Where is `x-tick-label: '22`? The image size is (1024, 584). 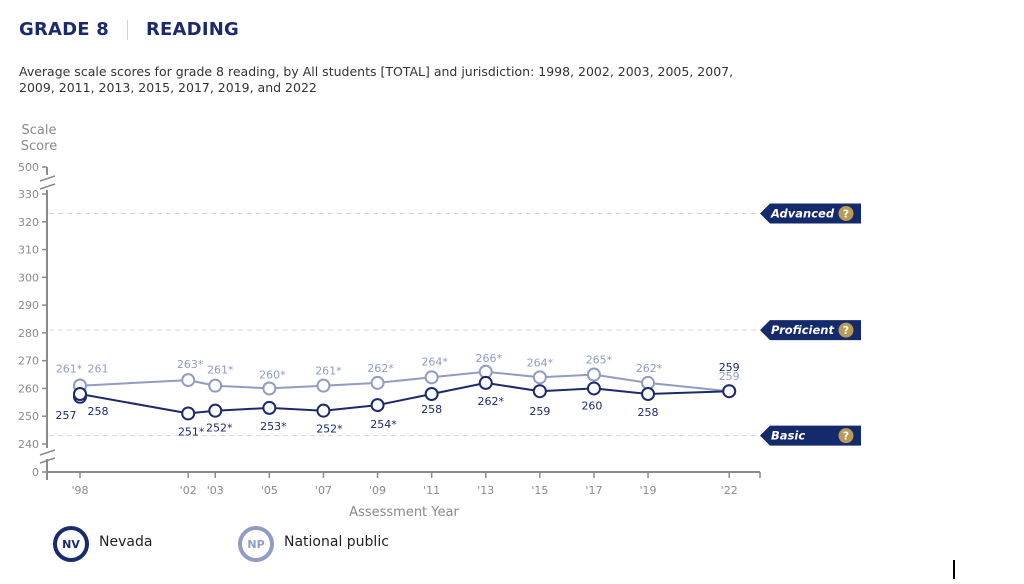
x-tick-label: '22 is located at coordinates (729, 490).